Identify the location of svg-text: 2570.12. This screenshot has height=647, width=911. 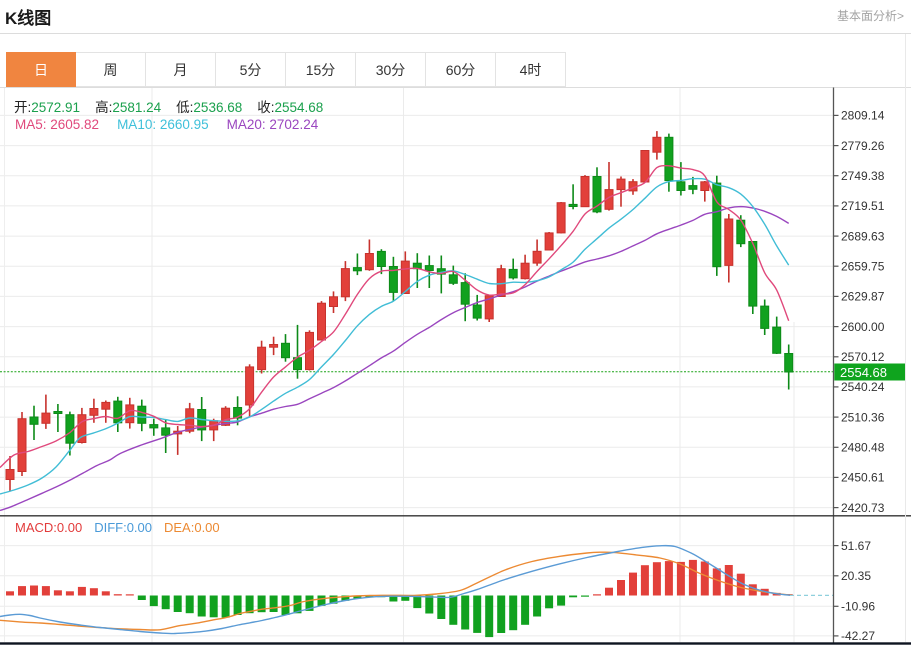
(863, 357).